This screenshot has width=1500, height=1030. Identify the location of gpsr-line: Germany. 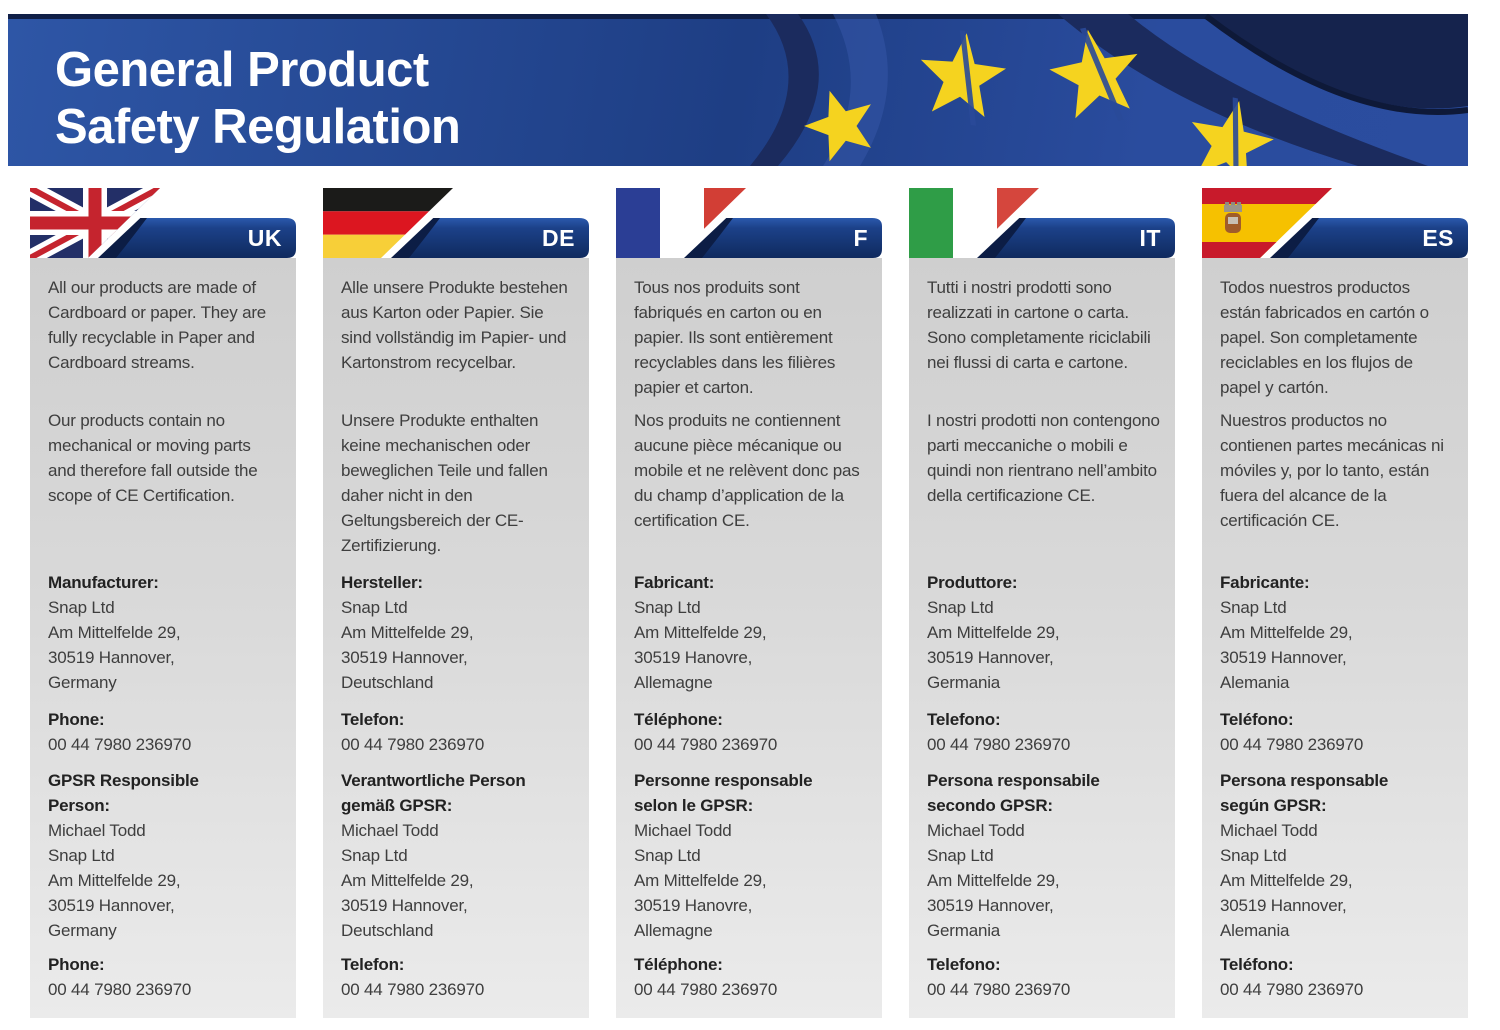
(82, 930).